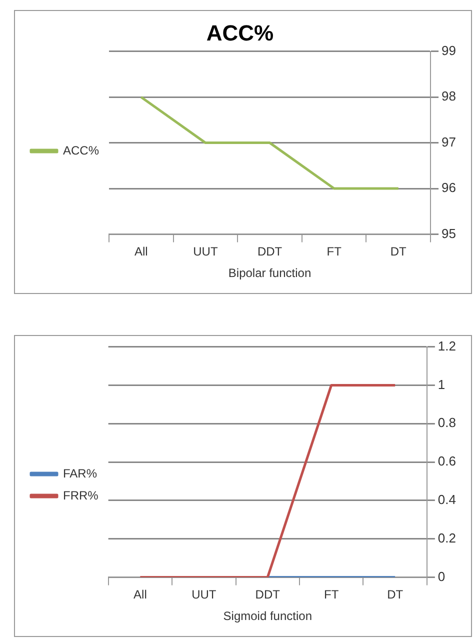 Image resolution: width=473 pixels, height=644 pixels. I want to click on legend-label: ACC%, so click(81, 150).